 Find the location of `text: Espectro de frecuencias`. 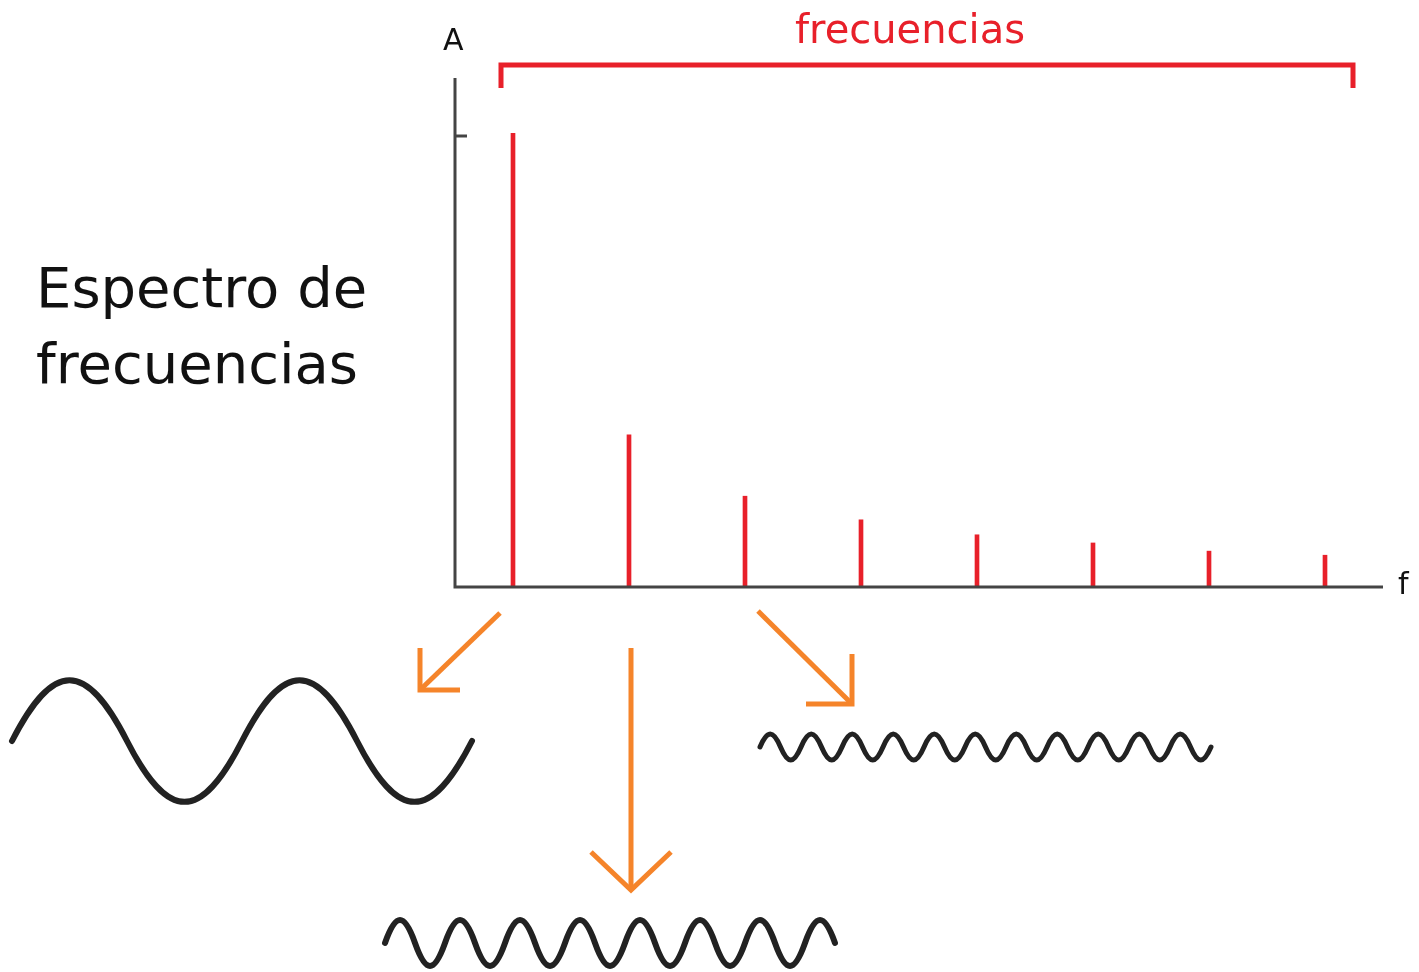

text: Espectro de frecuencias is located at coordinates (202, 326).